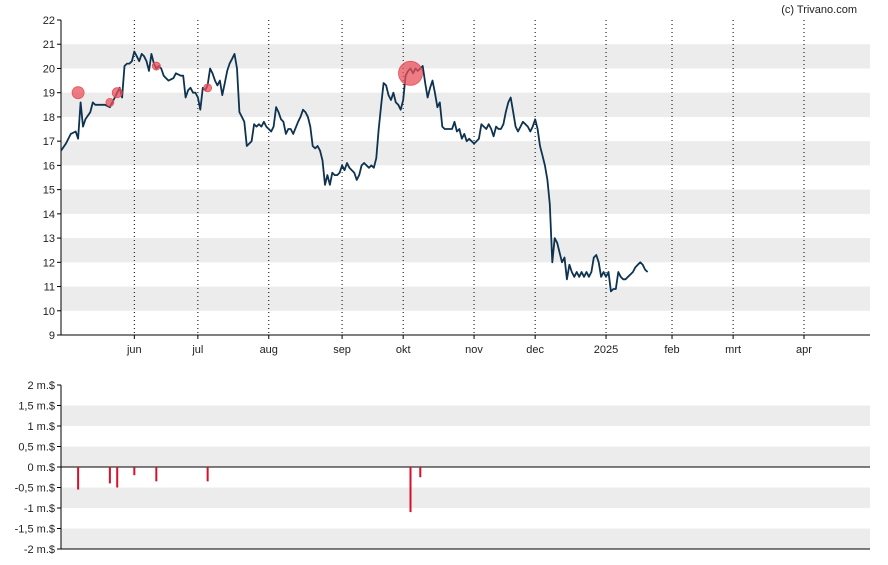  Describe the element at coordinates (535, 350) in the screenshot. I see `x-tick-label: dec` at that location.